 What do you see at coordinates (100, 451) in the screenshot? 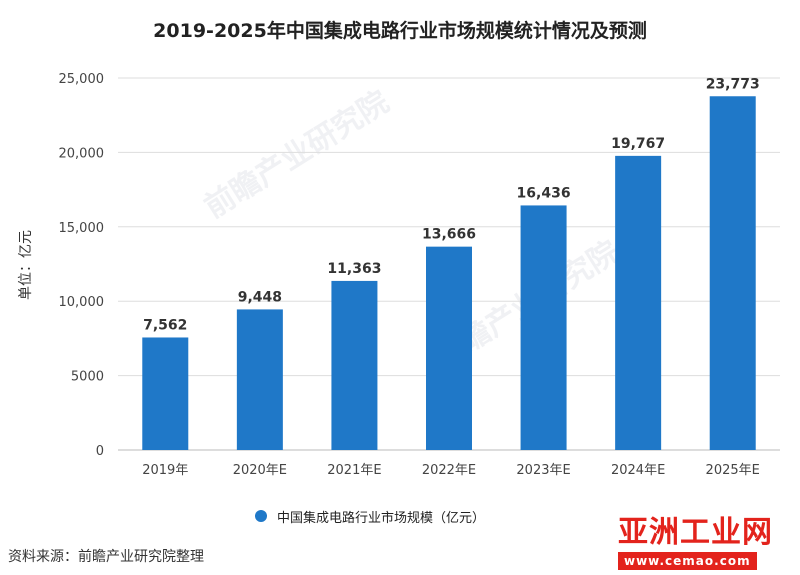
I see `y-tick-label: 0` at bounding box center [100, 451].